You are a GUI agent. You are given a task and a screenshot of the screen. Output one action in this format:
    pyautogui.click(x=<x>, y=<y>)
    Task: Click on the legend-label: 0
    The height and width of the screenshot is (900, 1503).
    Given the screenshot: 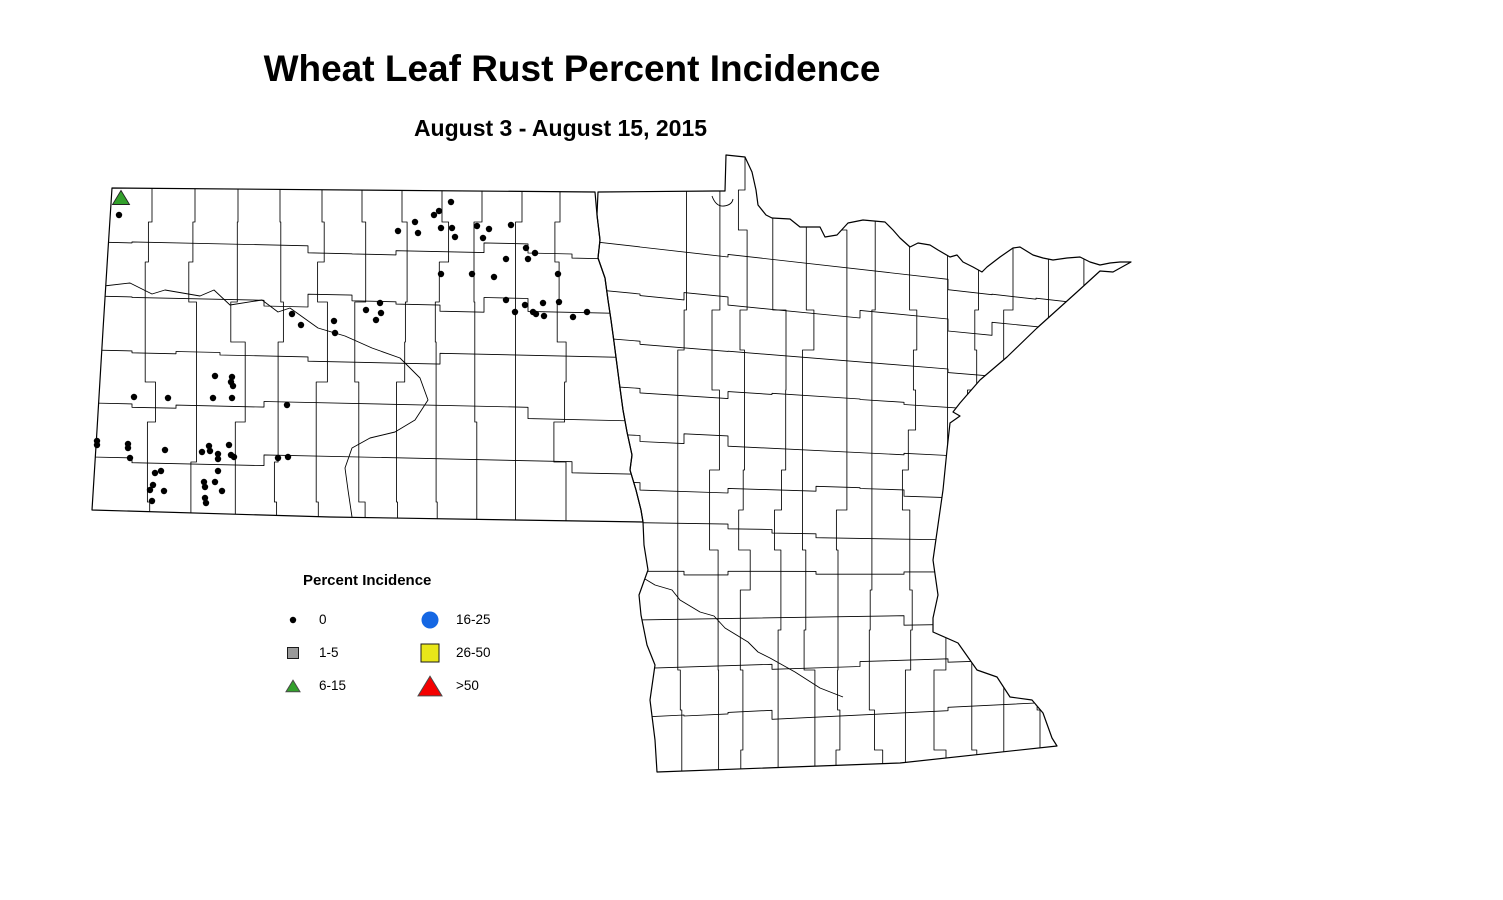 What is the action you would take?
    pyautogui.click(x=323, y=619)
    